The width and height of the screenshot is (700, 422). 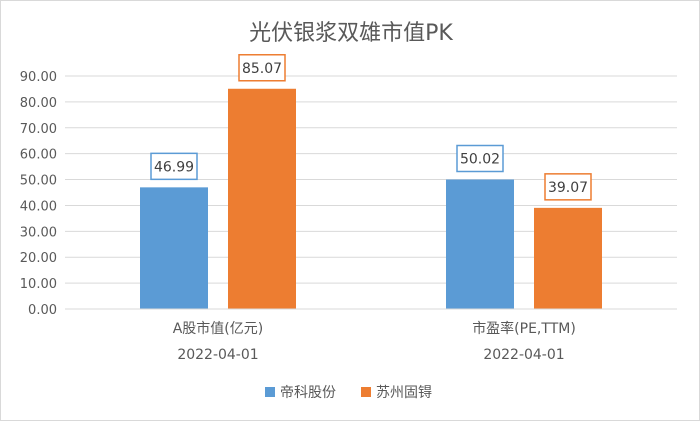 I want to click on y-tick-label: 30.00, so click(x=38, y=232).